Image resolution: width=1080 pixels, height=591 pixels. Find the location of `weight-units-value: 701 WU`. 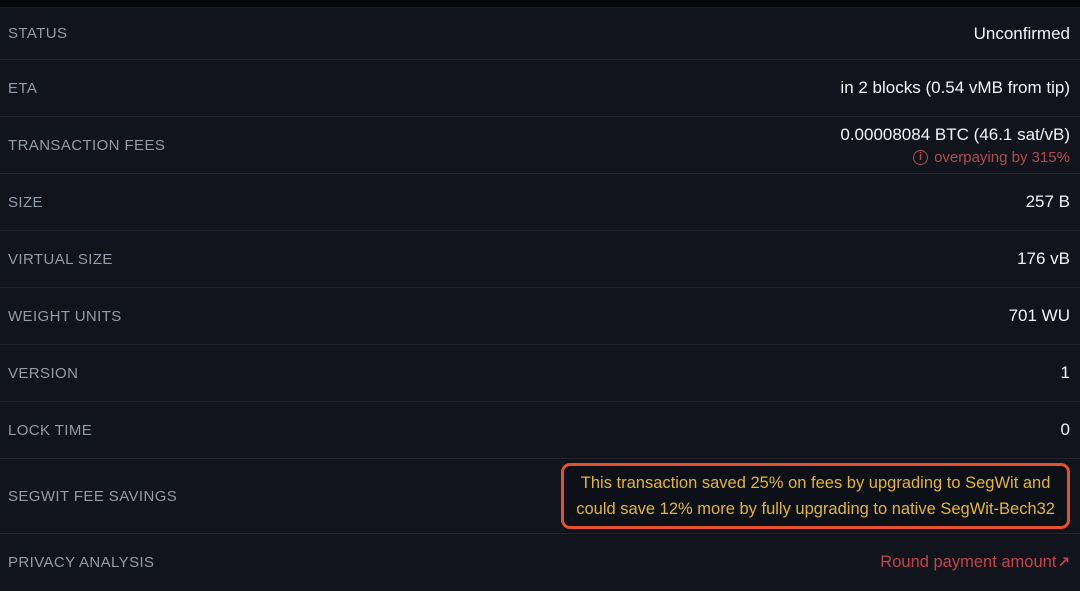

weight-units-value: 701 WU is located at coordinates (1039, 315).